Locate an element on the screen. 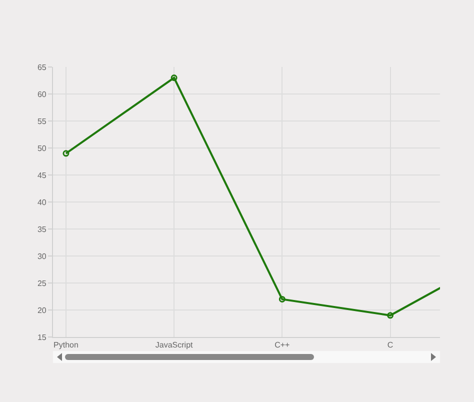  y-tick-label: 45 is located at coordinates (42, 175).